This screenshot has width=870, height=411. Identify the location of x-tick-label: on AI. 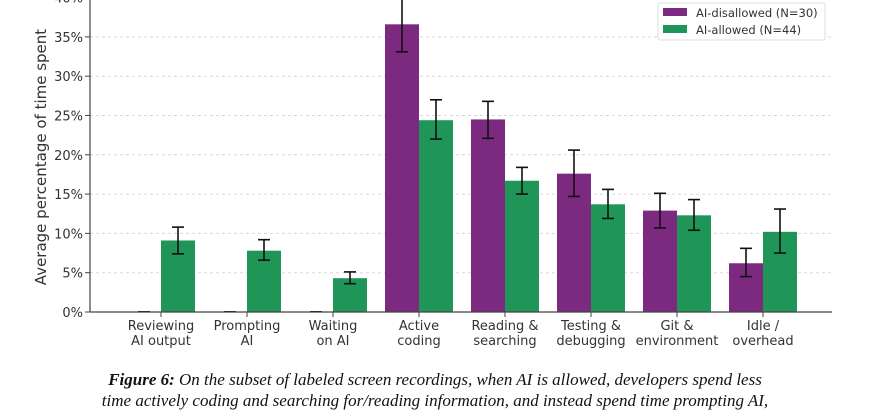
(332, 341).